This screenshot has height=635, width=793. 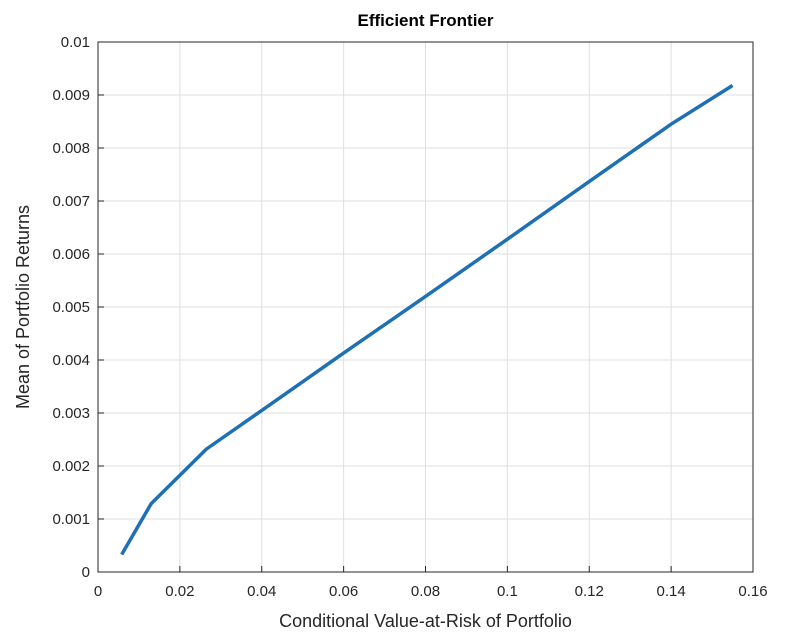 I want to click on y-tick-label: 0.007, so click(x=71, y=201).